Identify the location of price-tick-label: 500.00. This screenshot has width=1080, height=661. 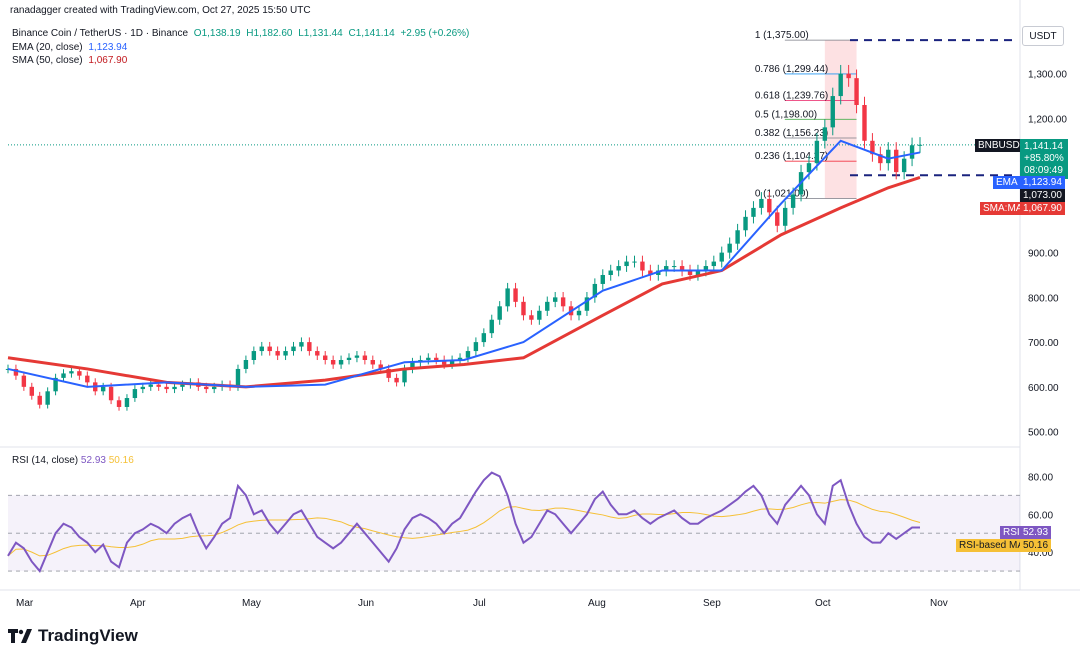
(1043, 433).